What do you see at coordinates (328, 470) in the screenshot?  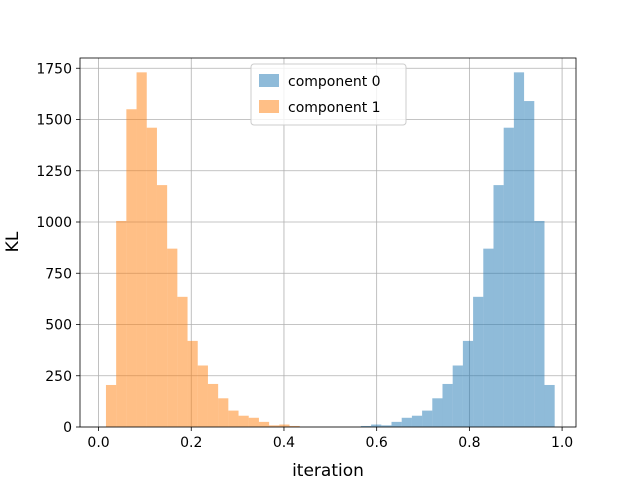 I see `x-axis-label: iteration` at bounding box center [328, 470].